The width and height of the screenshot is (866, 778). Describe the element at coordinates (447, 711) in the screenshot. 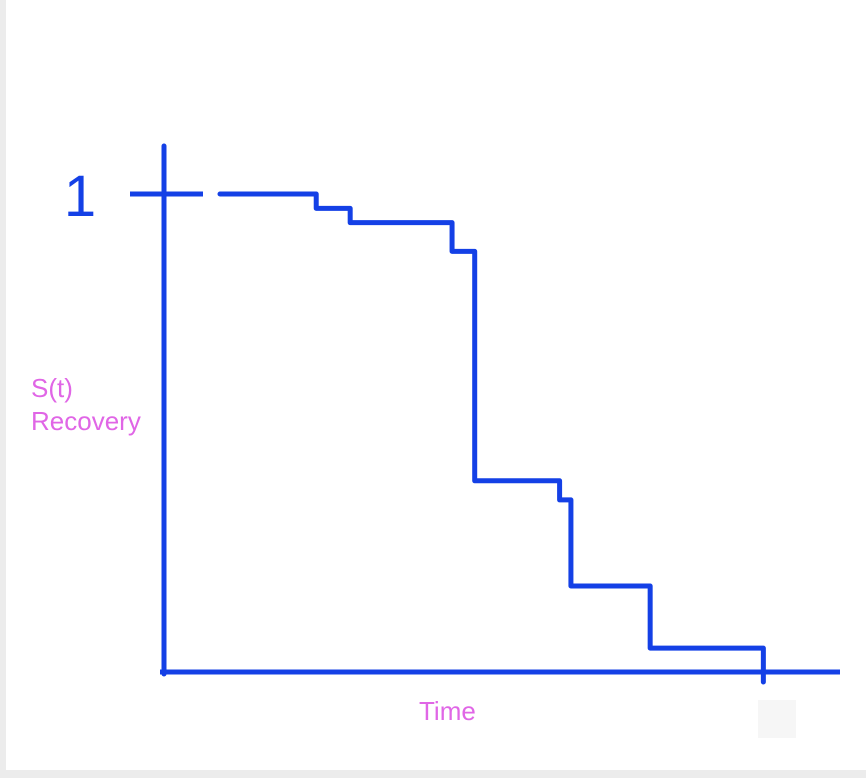

I see `x-axis-label: Time` at that location.